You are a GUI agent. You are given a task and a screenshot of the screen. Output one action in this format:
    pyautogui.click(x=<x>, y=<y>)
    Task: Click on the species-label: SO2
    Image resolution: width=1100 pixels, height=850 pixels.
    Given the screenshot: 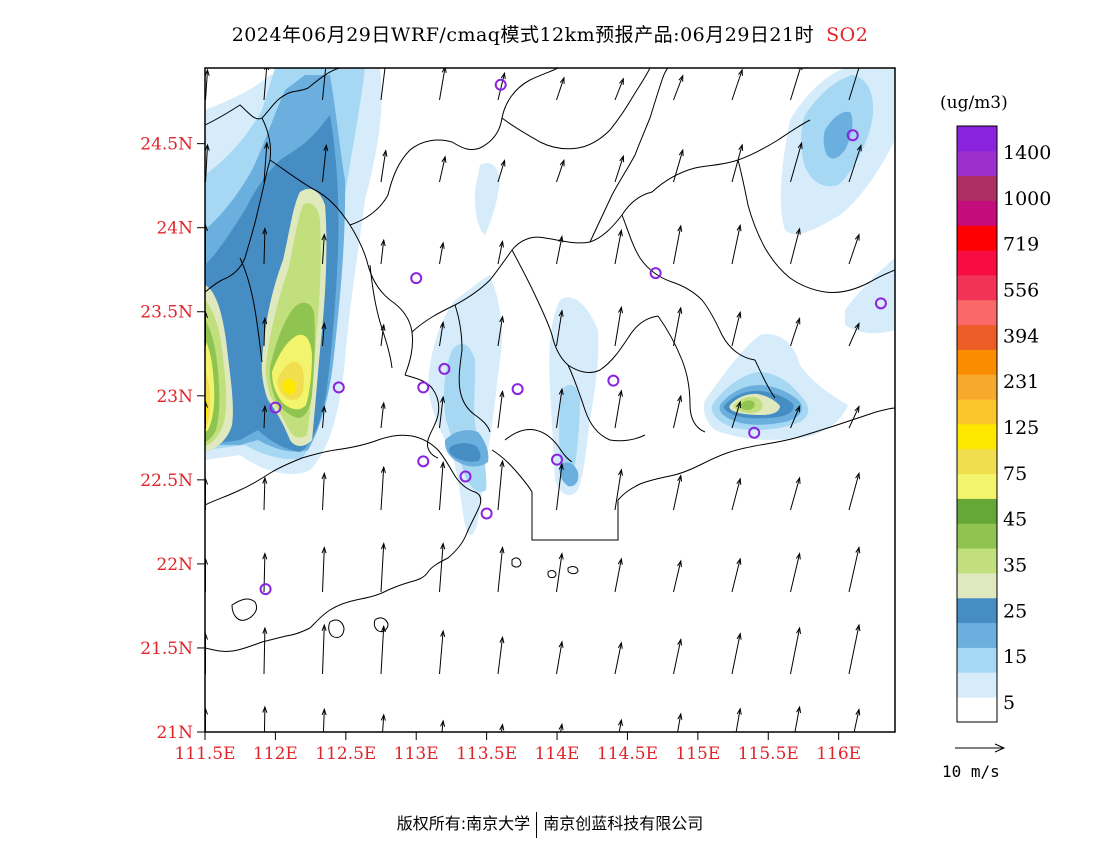 What is the action you would take?
    pyautogui.click(x=847, y=35)
    